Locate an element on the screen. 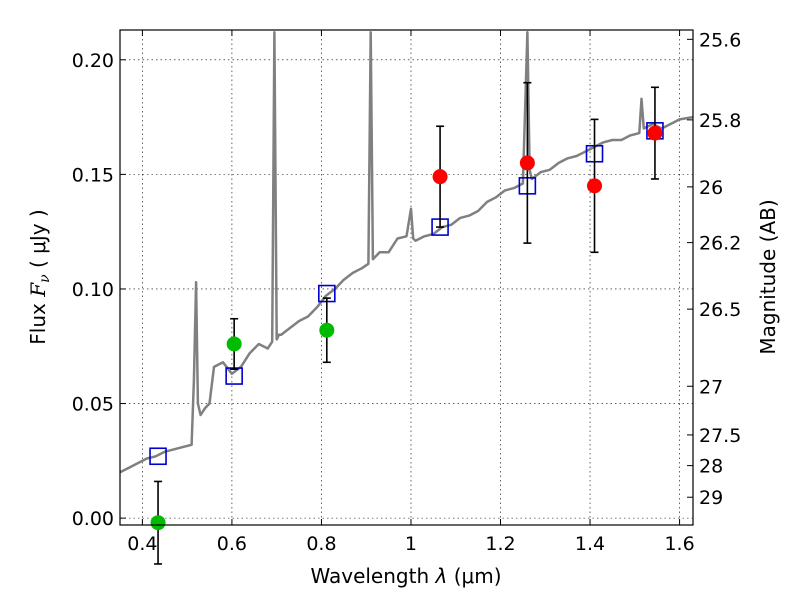 This screenshot has height=600, width=800. x-tick-label: 0.8 is located at coordinates (321, 544).